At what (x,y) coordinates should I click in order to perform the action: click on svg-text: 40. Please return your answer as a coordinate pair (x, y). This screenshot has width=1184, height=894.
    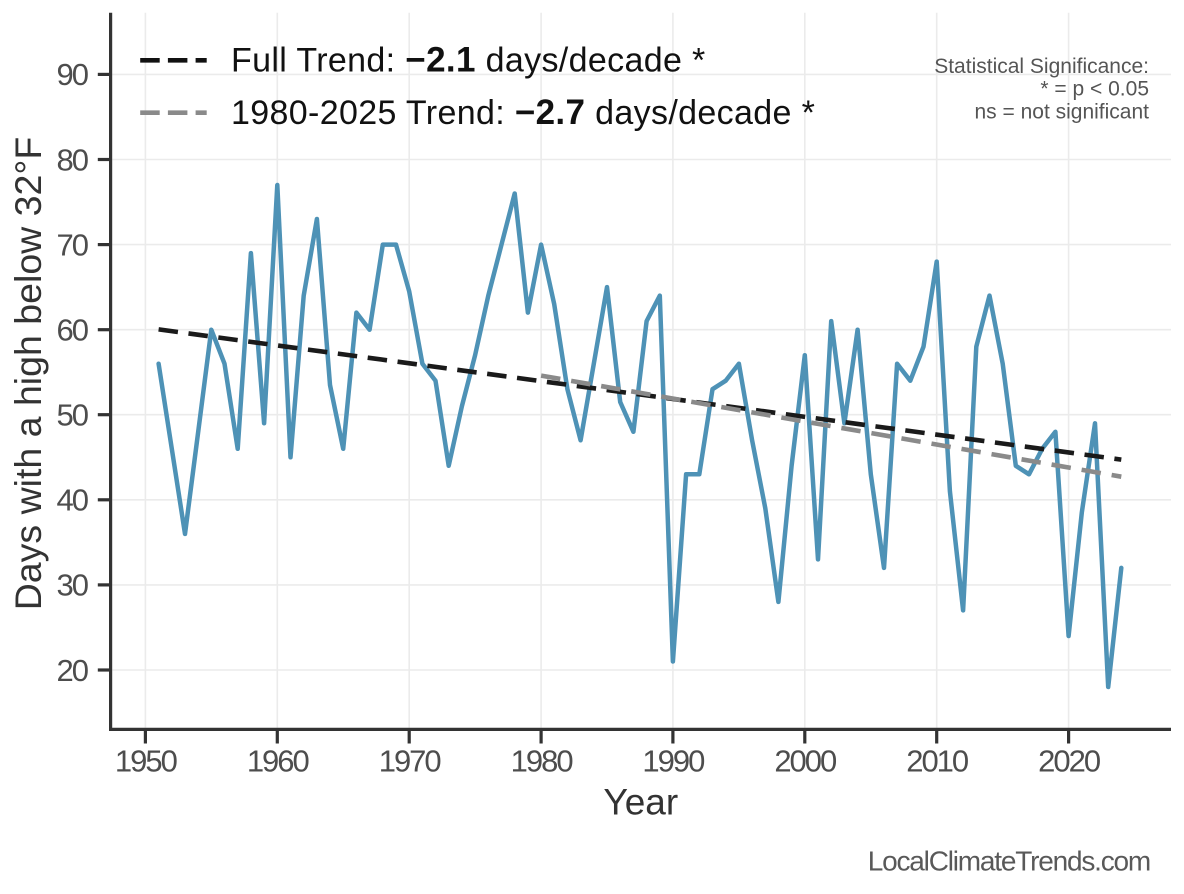
    Looking at the image, I should click on (73, 500).